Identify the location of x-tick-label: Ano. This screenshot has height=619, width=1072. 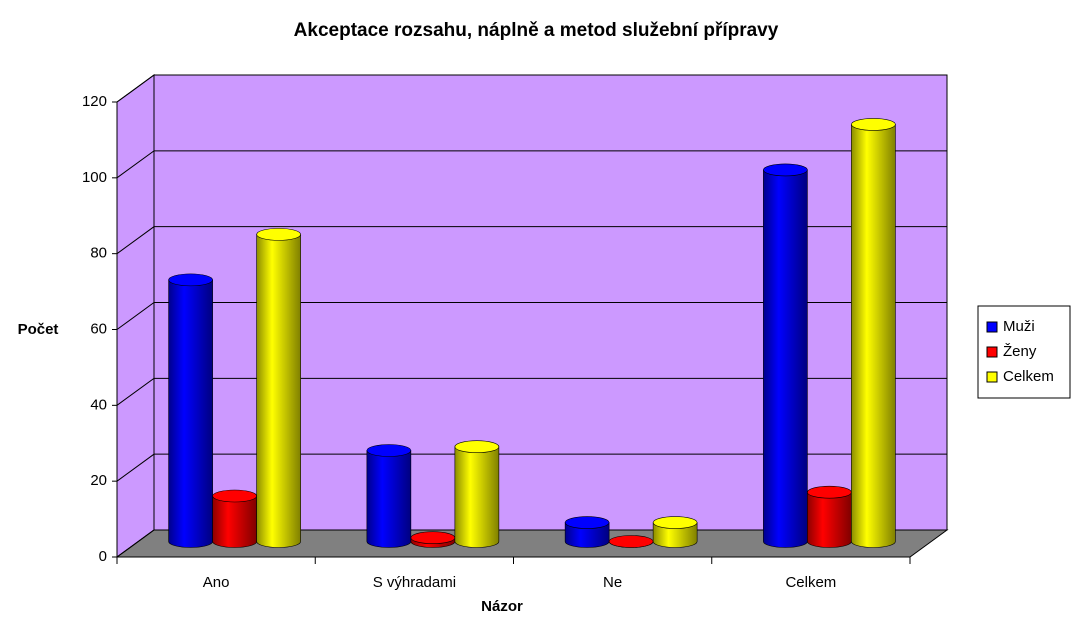
(216, 582).